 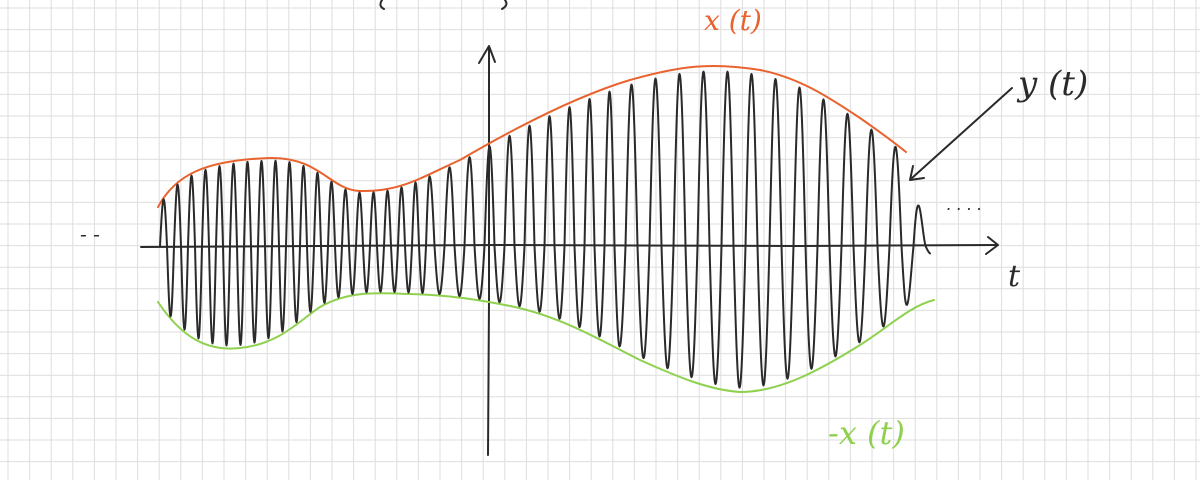 I want to click on vertical-axis, so click(x=488, y=251).